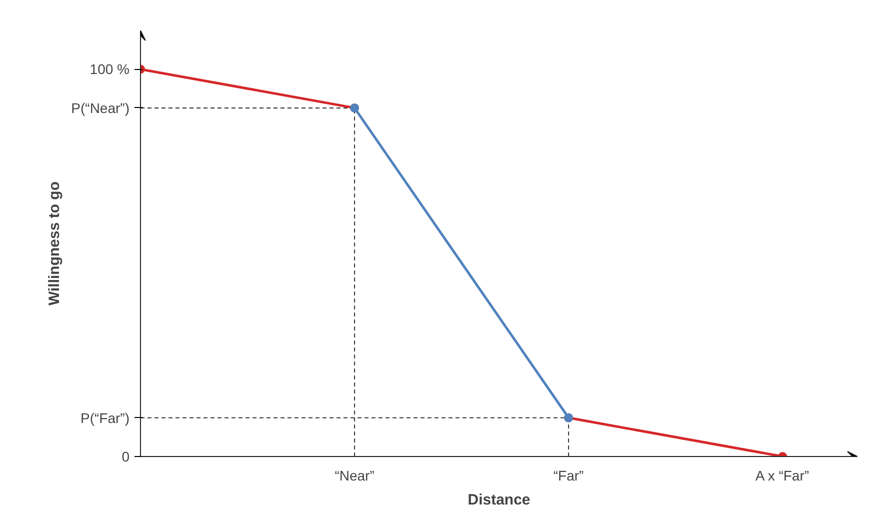  I want to click on y-tick-label: P(“Far”), so click(105, 418).